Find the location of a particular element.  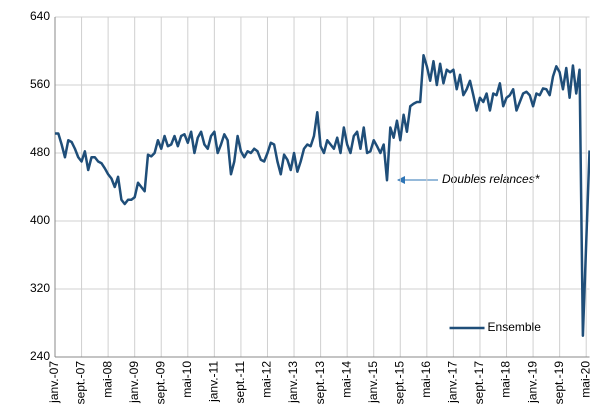

x-tick-label: sept.-09 is located at coordinates (160, 383).